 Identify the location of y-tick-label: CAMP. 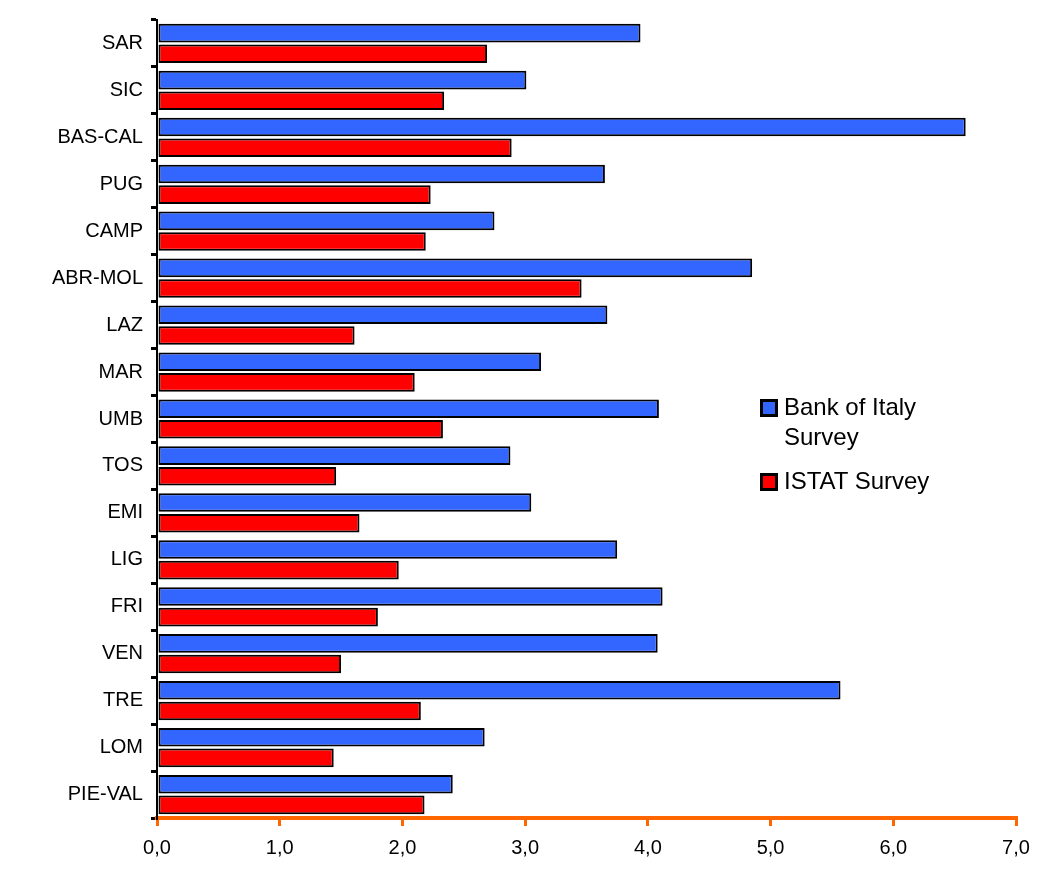
(114, 229).